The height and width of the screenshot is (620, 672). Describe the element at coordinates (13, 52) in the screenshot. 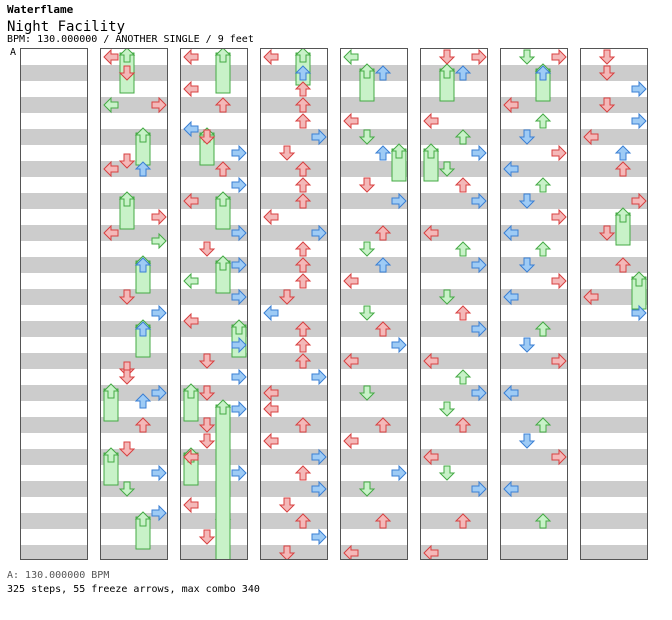

I see `section-tag: A` at that location.